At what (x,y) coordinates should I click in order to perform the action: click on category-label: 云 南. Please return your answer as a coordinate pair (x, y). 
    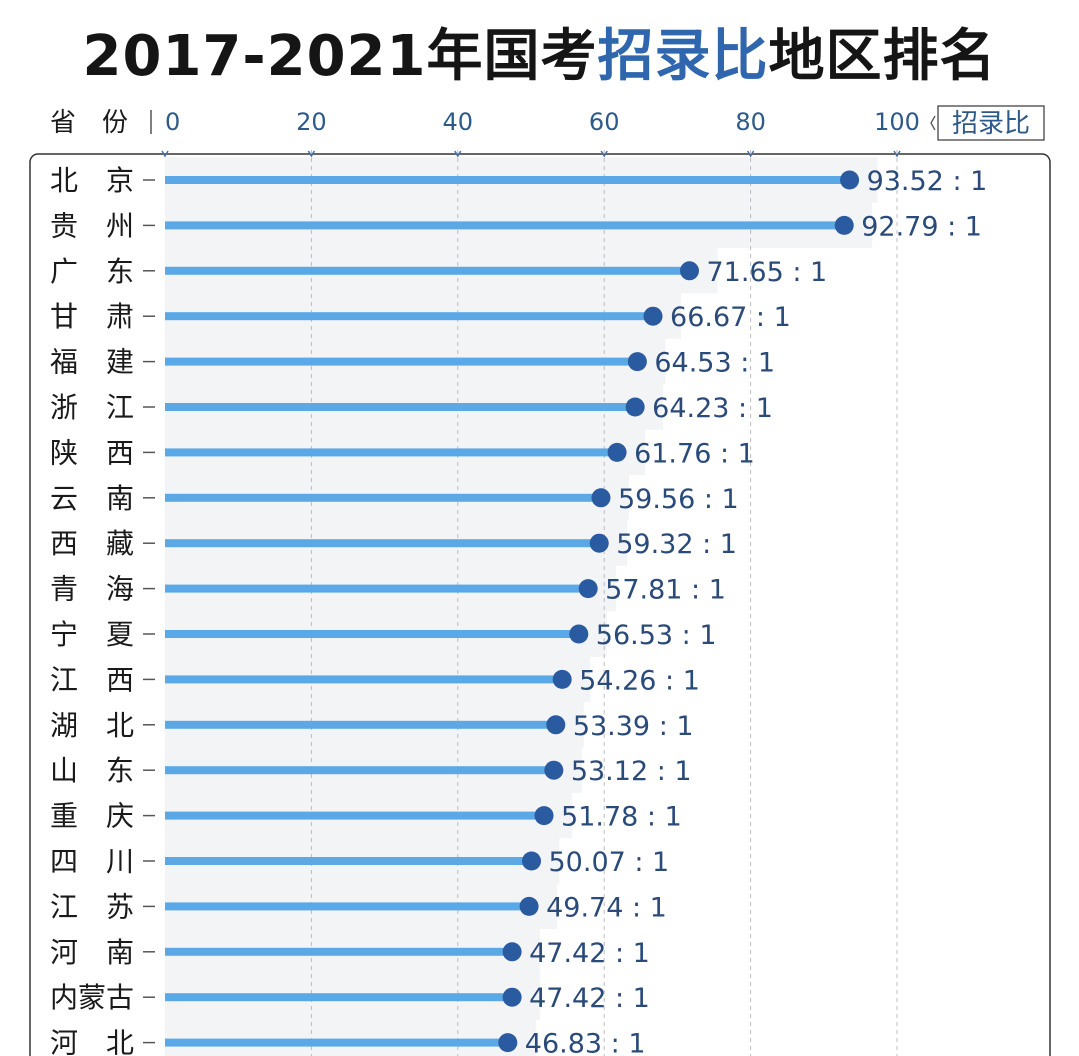
    Looking at the image, I should click on (92, 498).